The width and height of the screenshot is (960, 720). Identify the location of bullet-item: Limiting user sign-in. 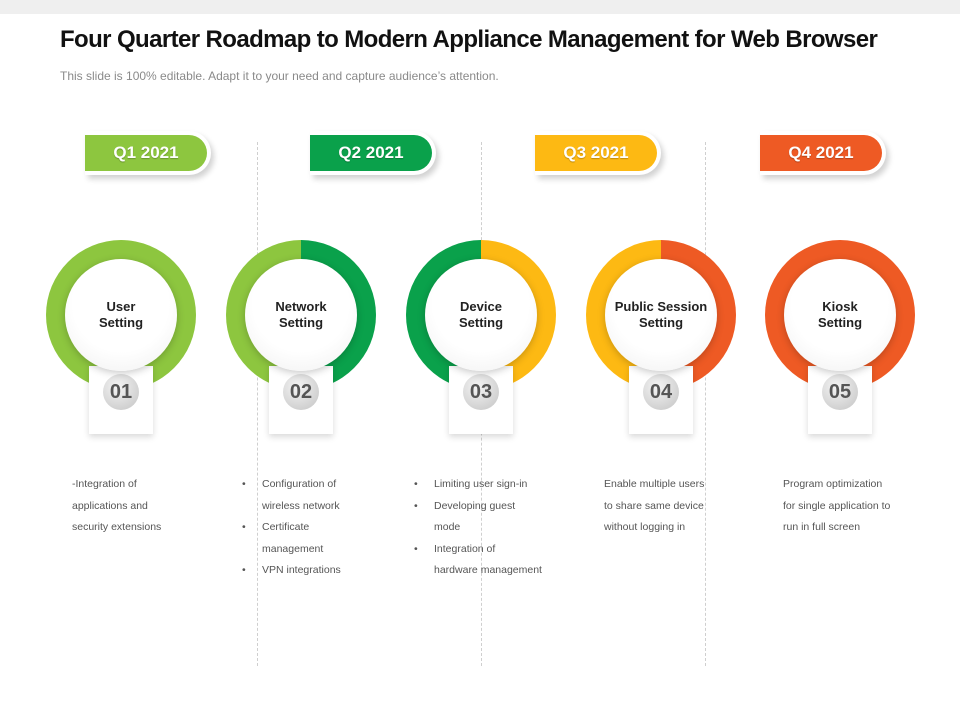
(489, 485).